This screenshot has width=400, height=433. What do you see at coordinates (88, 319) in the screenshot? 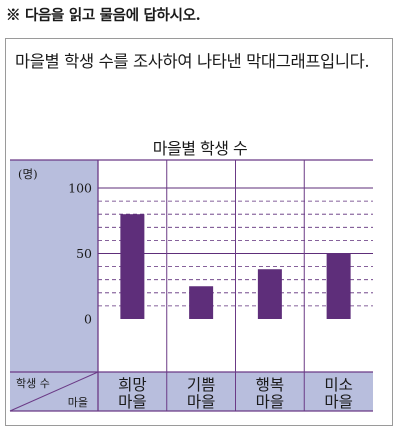
I see `y-tick-label: 0` at bounding box center [88, 319].